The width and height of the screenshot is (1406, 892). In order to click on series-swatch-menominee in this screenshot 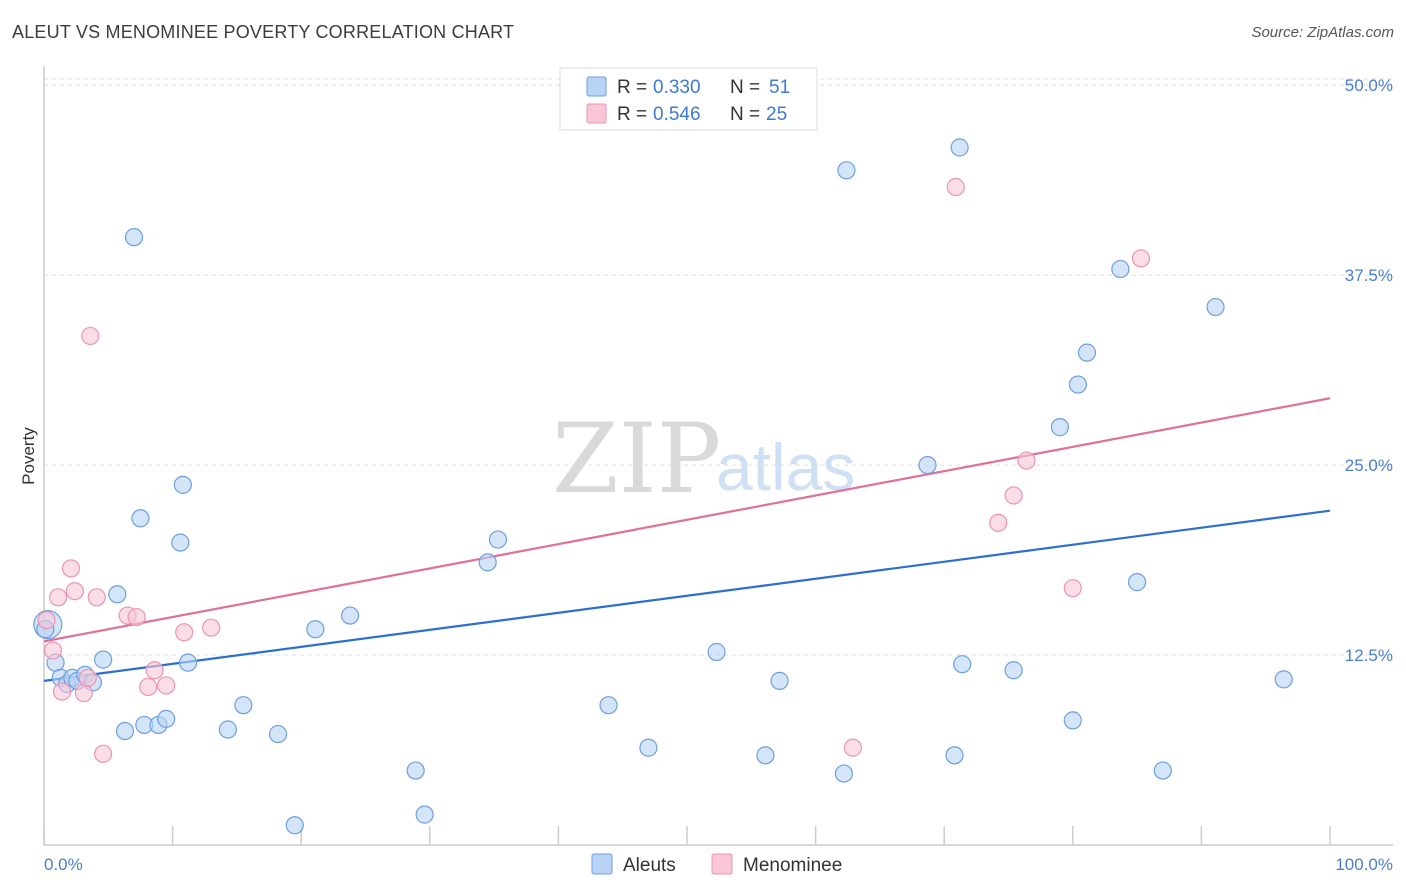, I will do `click(722, 864)`.